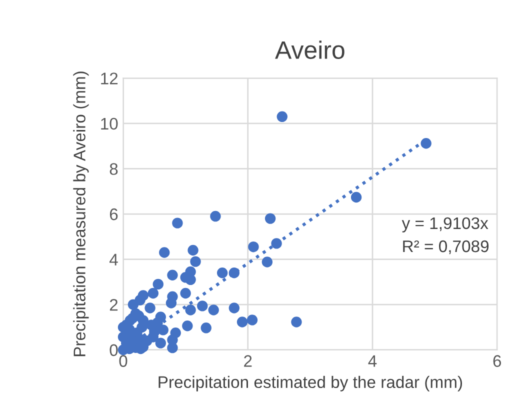 The height and width of the screenshot is (418, 520). Describe the element at coordinates (113, 260) in the screenshot. I see `y-tick-label: 4` at that location.